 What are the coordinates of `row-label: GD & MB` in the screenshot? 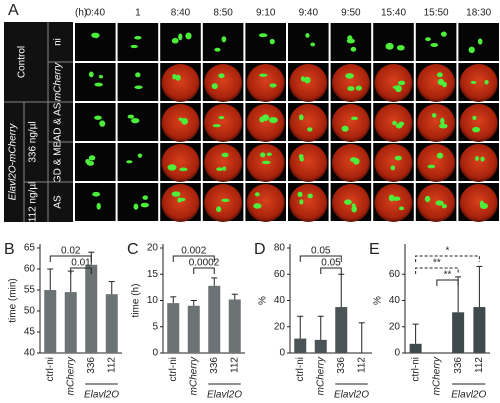 It's located at (58, 162).